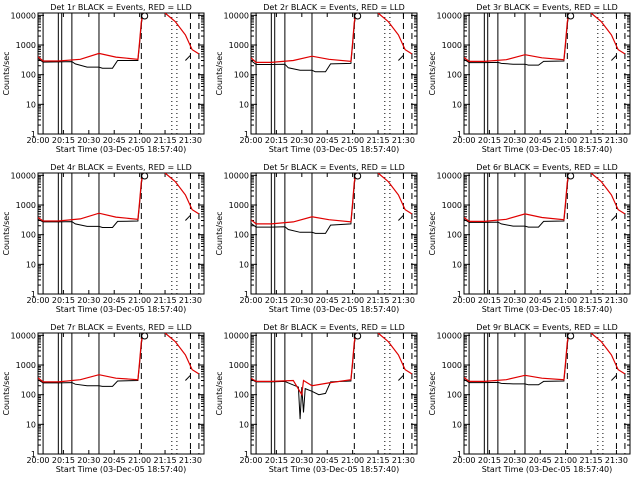  I want to click on chart-title: Det 5r BLACK = Events, RED = LLD, so click(334, 167).